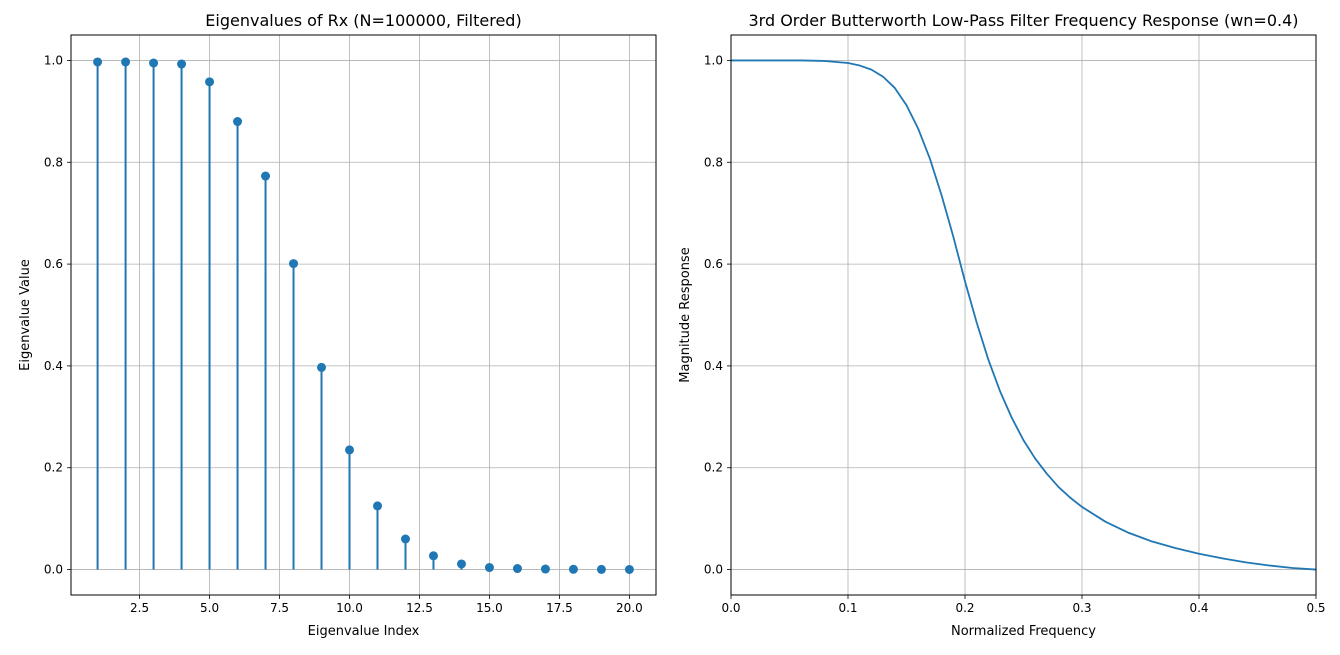  Describe the element at coordinates (349, 608) in the screenshot. I see `x-tick-label: 10.0` at that location.